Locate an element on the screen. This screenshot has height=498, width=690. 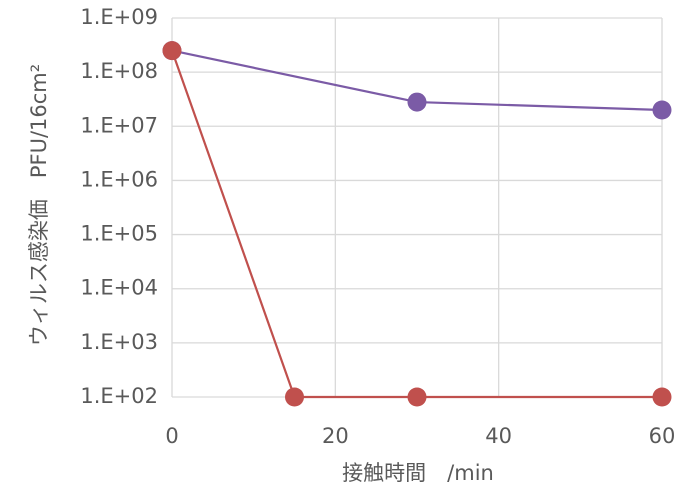
x-tick-label: 40 is located at coordinates (498, 436).